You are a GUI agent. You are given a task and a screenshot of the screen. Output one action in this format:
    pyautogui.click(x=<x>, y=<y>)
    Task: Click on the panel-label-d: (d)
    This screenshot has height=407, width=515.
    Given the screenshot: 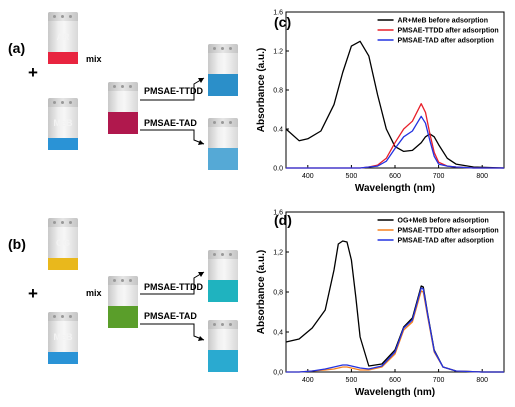 What is the action you would take?
    pyautogui.click(x=283, y=220)
    